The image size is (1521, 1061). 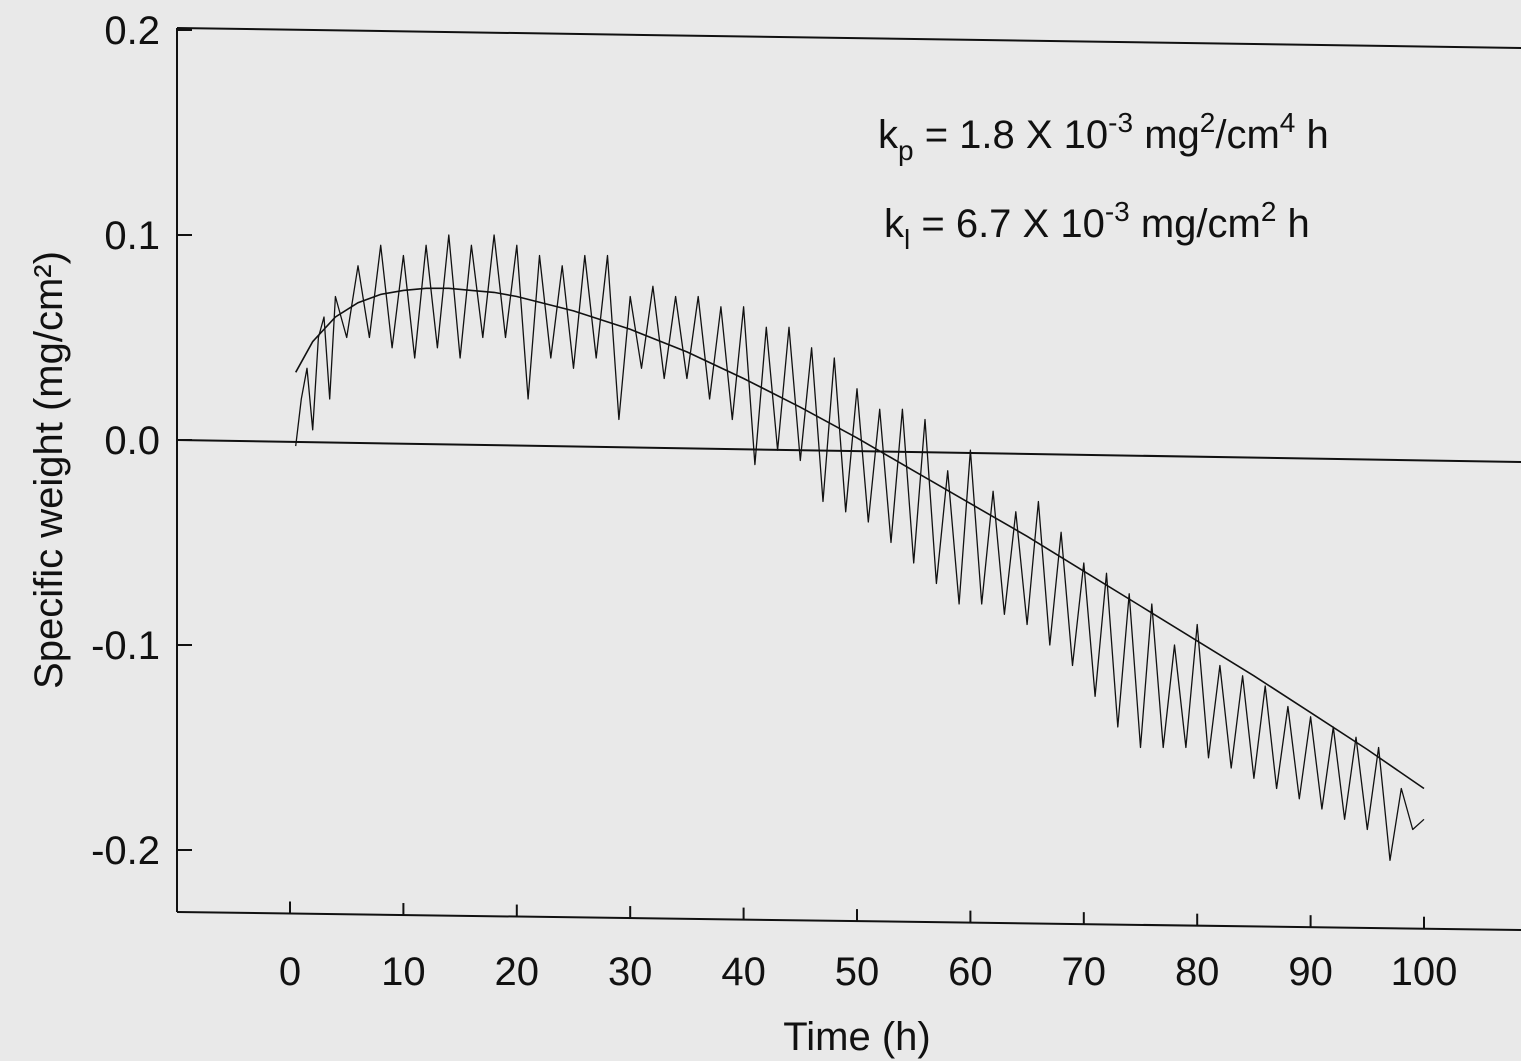 What do you see at coordinates (1311, 135) in the screenshot?
I see `kp-unit-tail: h` at bounding box center [1311, 135].